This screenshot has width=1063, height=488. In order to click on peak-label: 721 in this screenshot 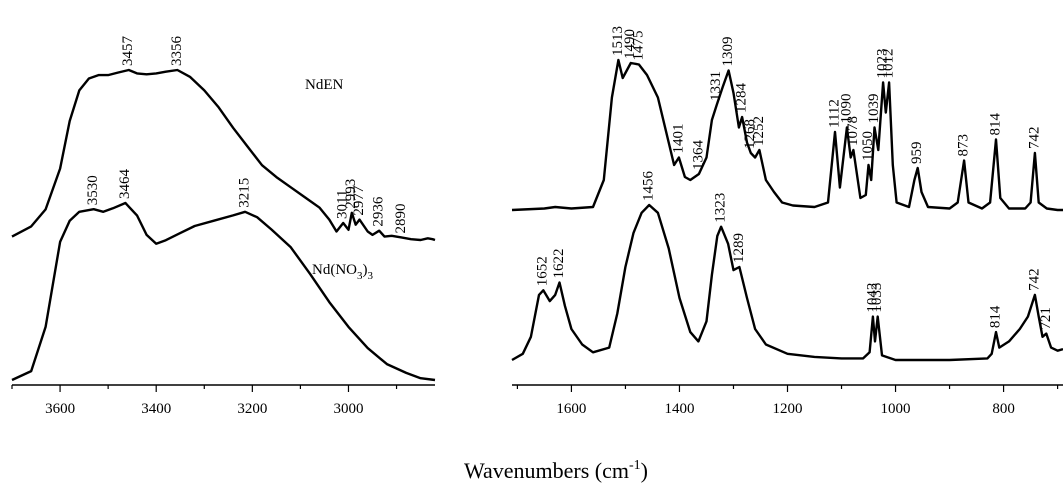, I will do `click(1046, 318)`.